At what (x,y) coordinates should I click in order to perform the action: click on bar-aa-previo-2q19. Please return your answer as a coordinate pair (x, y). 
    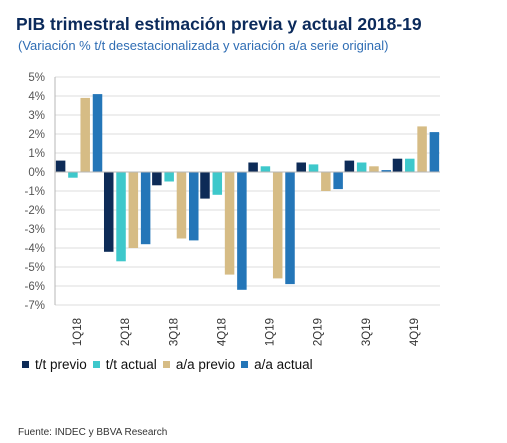
    Looking at the image, I should click on (326, 181).